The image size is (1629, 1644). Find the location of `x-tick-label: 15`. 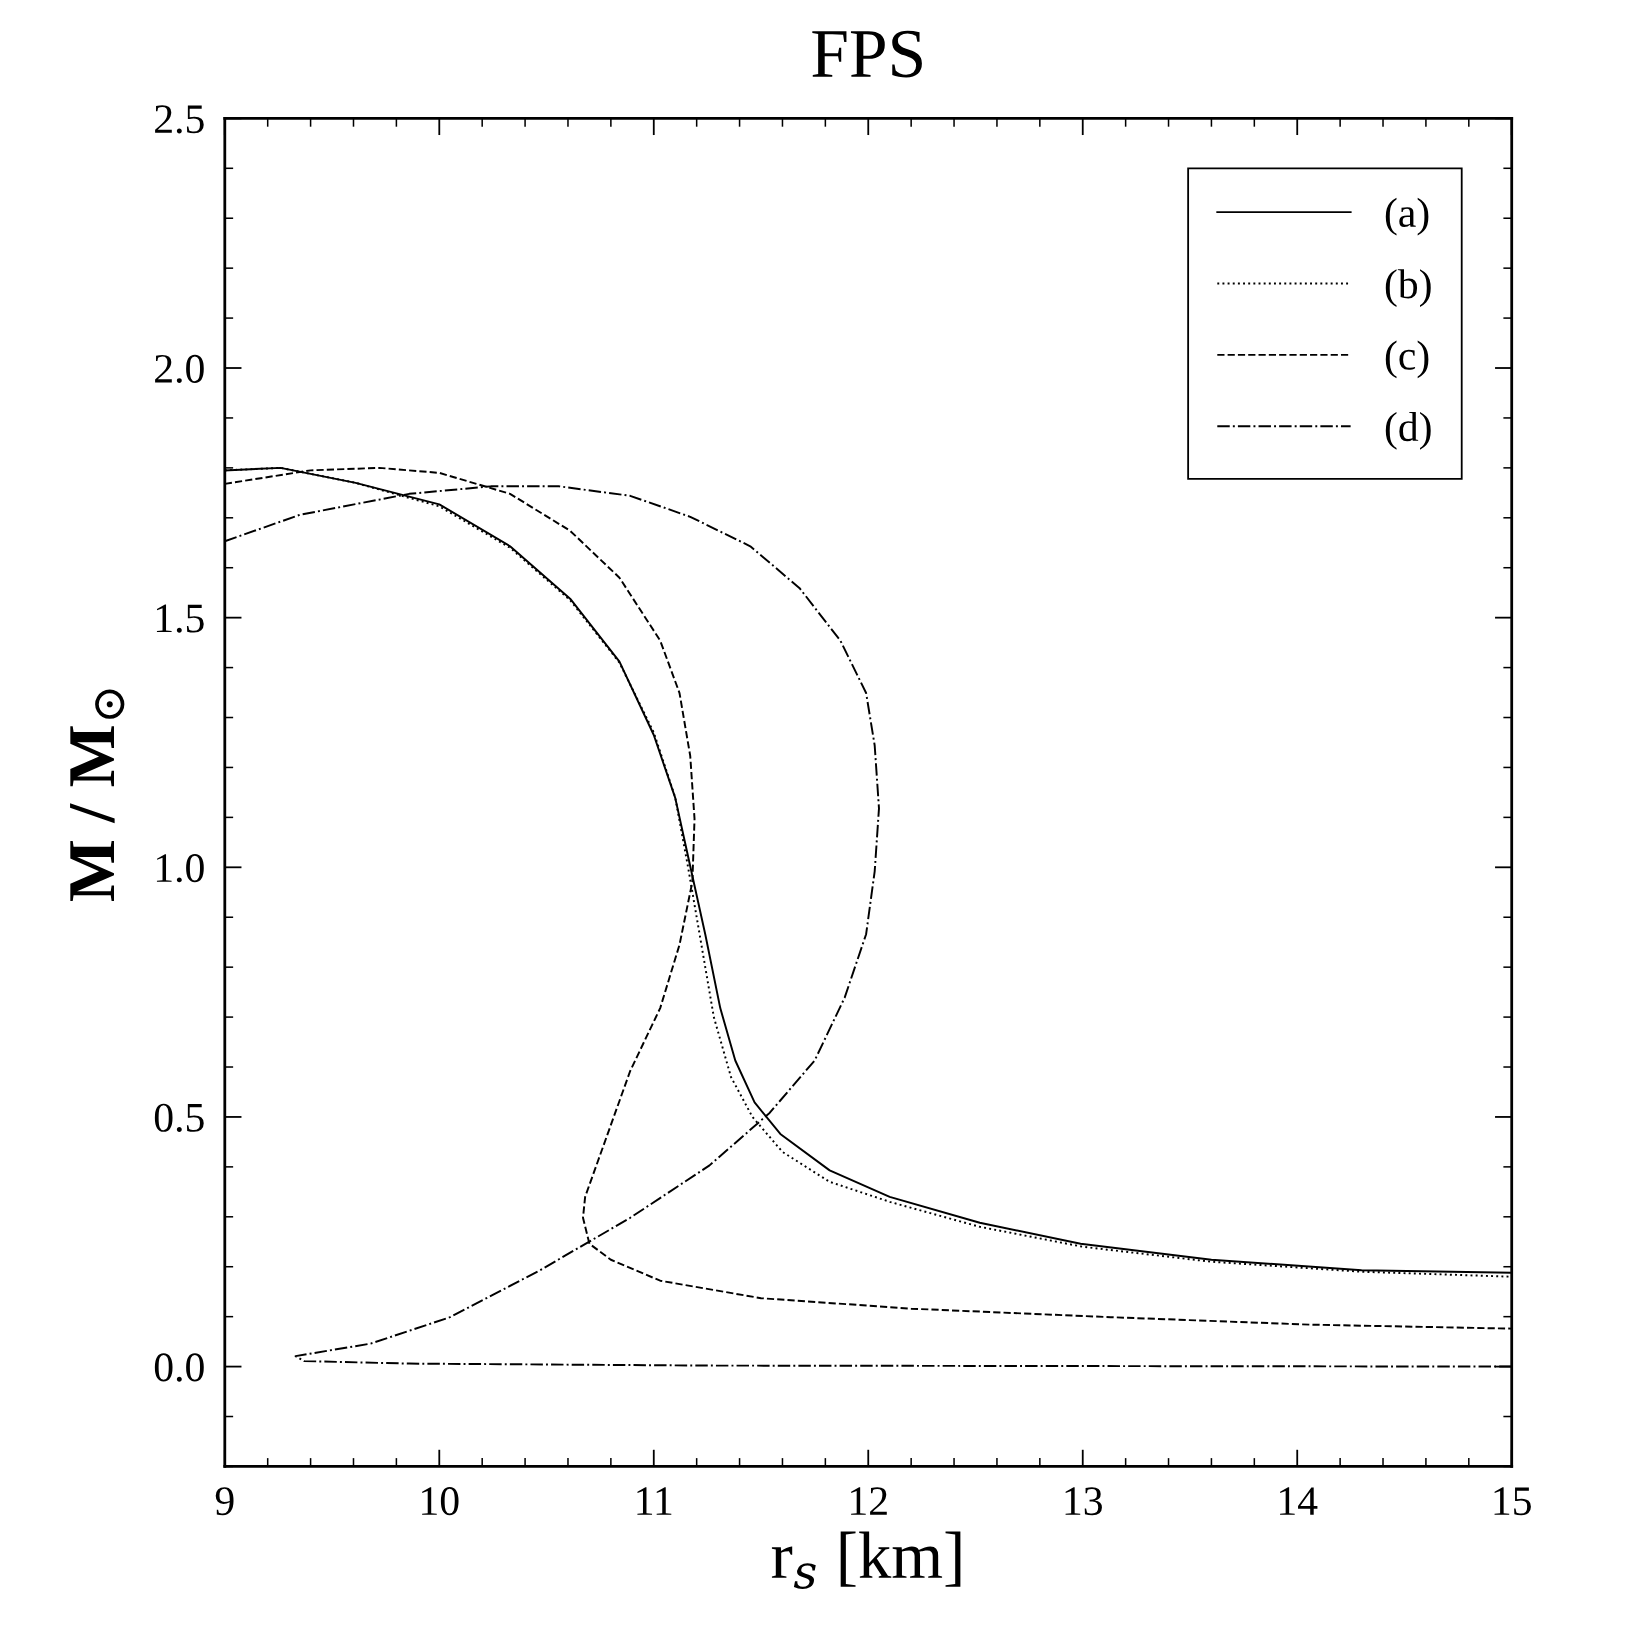

x-tick-label: 15 is located at coordinates (1512, 1501).